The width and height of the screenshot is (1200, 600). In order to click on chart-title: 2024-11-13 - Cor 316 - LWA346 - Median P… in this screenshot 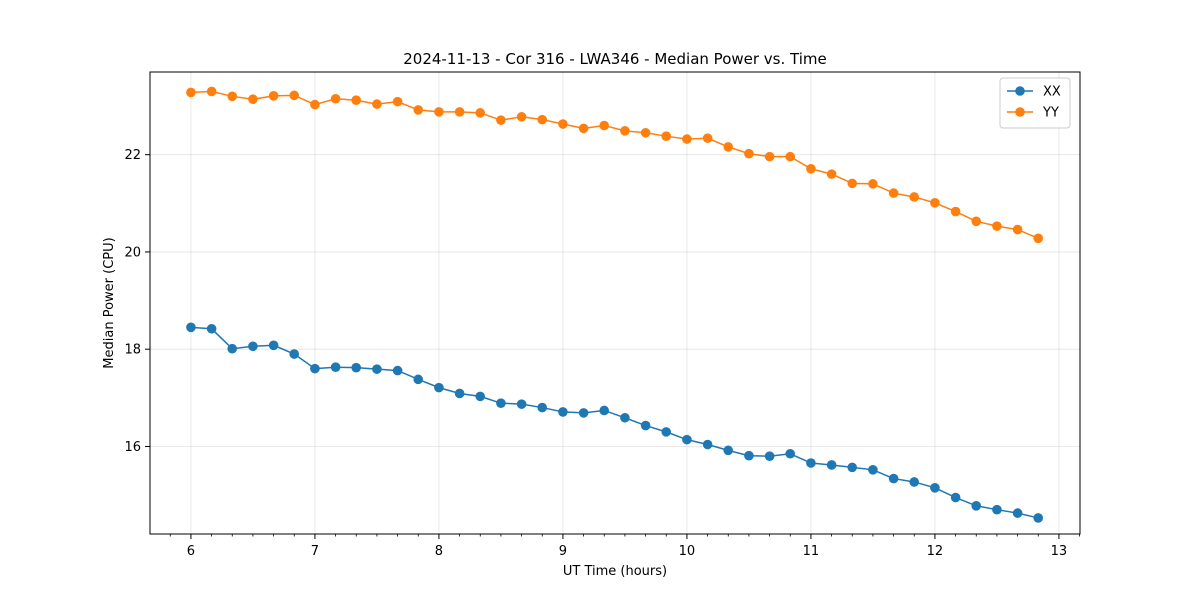, I will do `click(615, 59)`.